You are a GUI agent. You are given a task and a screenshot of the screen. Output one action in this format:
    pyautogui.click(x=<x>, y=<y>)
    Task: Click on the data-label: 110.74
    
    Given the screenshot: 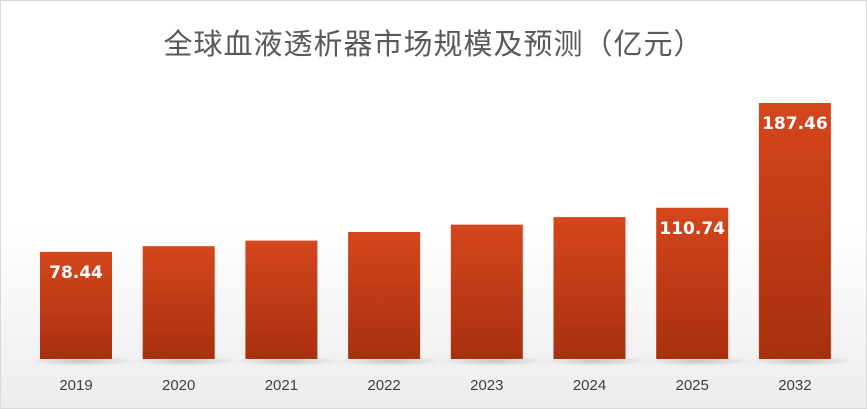 What is the action you would take?
    pyautogui.click(x=692, y=229)
    